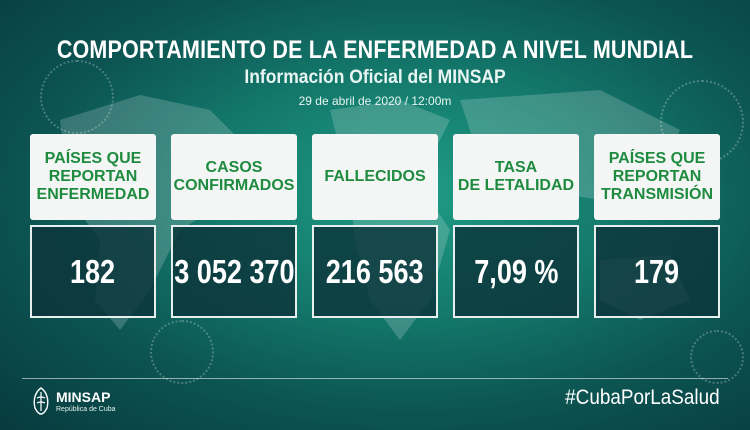 This screenshot has width=750, height=430. I want to click on report-date: 29 de abril de 2020 / 12:00m, so click(375, 101).